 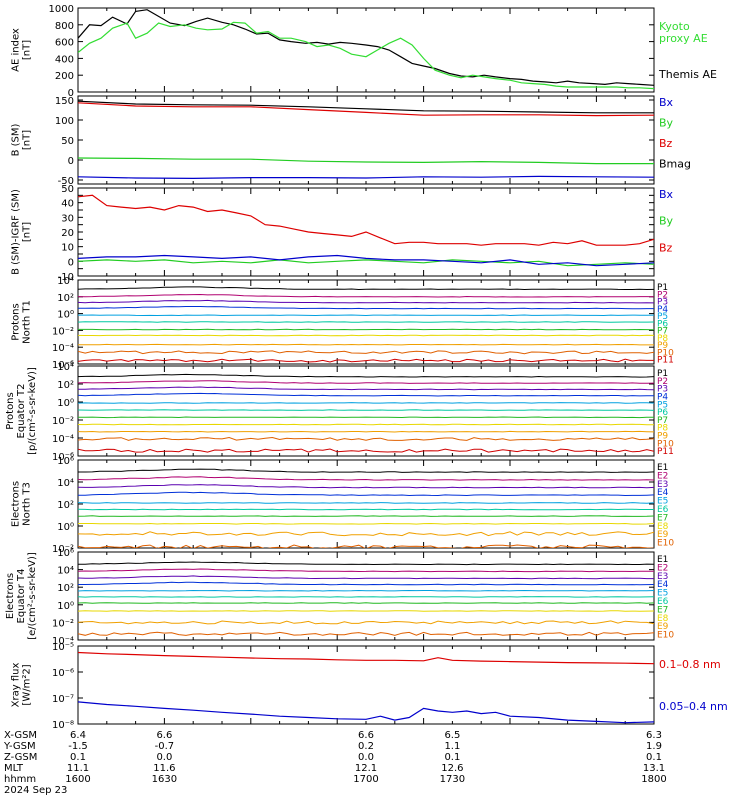 What do you see at coordinates (365, 779) in the screenshot?
I see `footer-value: 1700` at bounding box center [365, 779].